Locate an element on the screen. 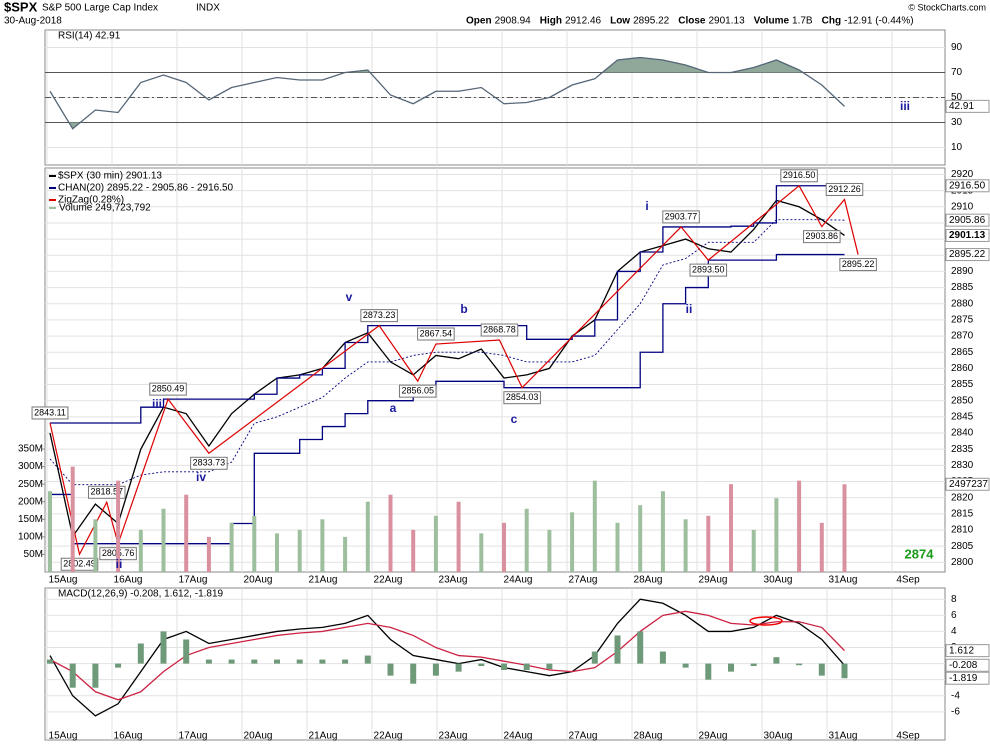 The image size is (990, 744). exchange: INDX is located at coordinates (208, 8).